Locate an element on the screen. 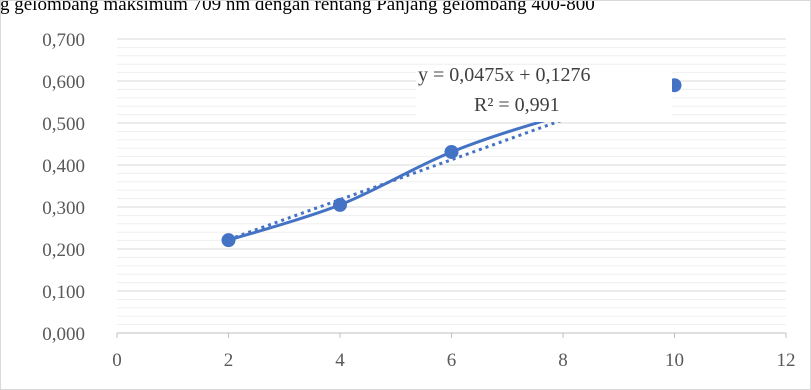 This screenshot has height=390, width=811. y-tick-label: 0,200 is located at coordinates (63, 250).